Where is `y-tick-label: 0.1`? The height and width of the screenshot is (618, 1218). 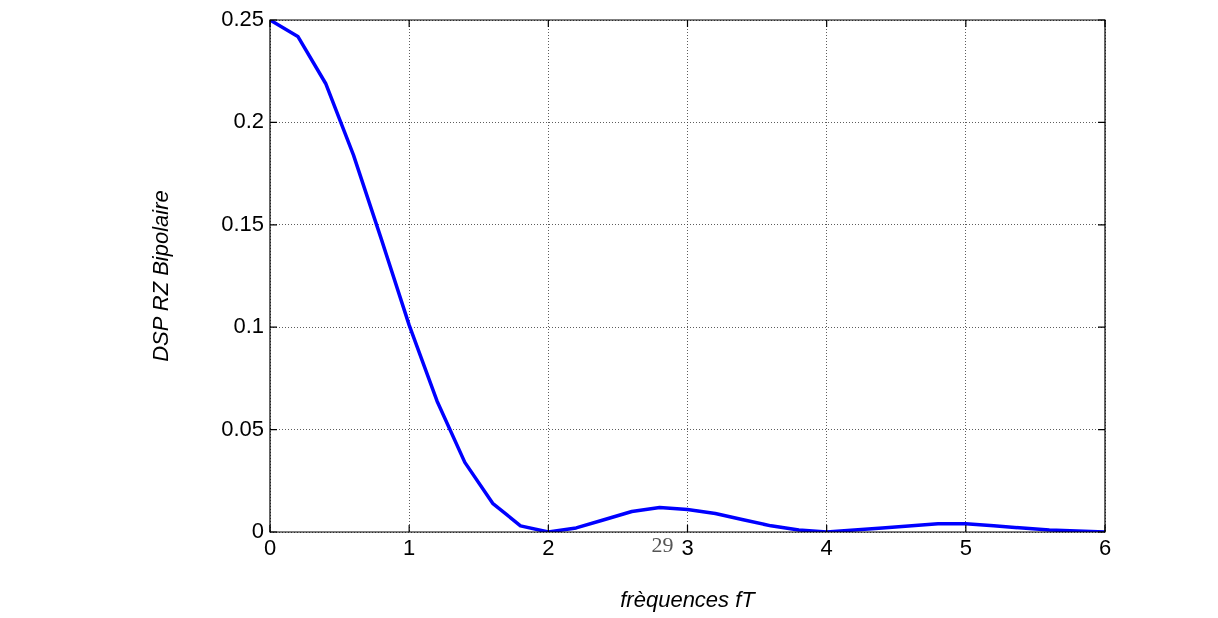
y-tick-label: 0.1 is located at coordinates (248, 326).